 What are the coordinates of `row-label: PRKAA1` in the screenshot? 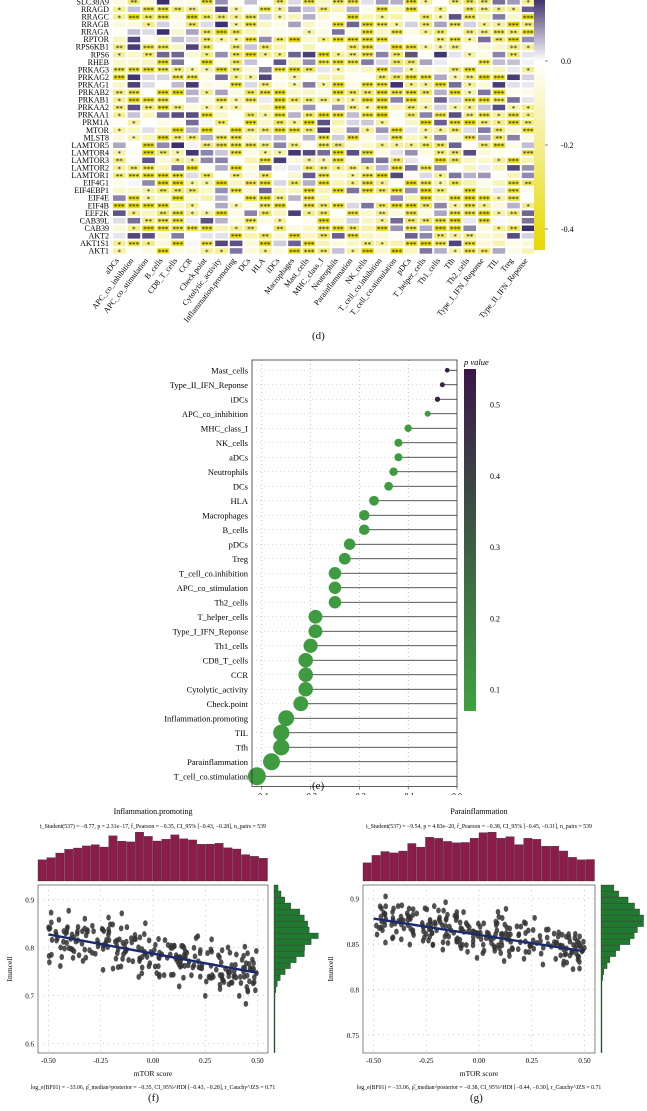 It's located at (93, 115).